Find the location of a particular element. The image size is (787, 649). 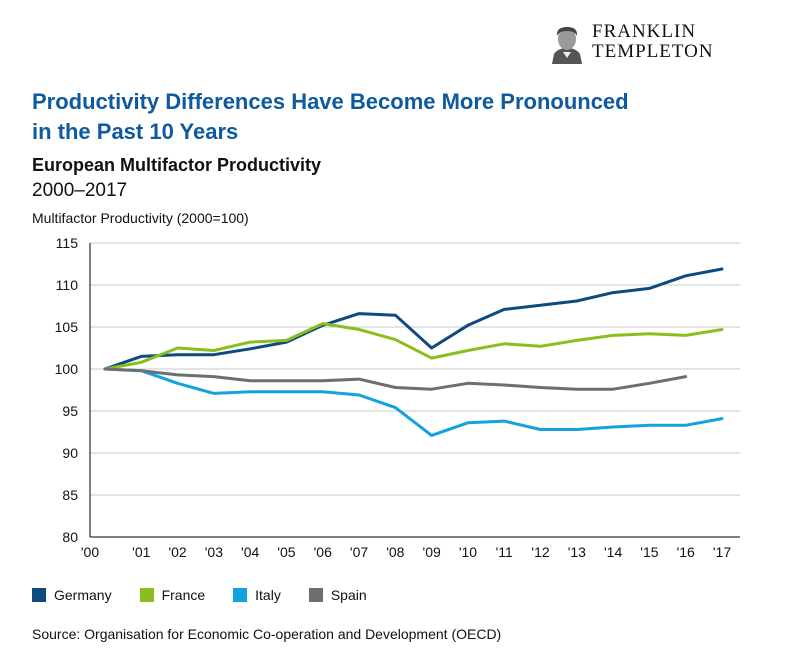

y-tick-label: 95 is located at coordinates (70, 411).